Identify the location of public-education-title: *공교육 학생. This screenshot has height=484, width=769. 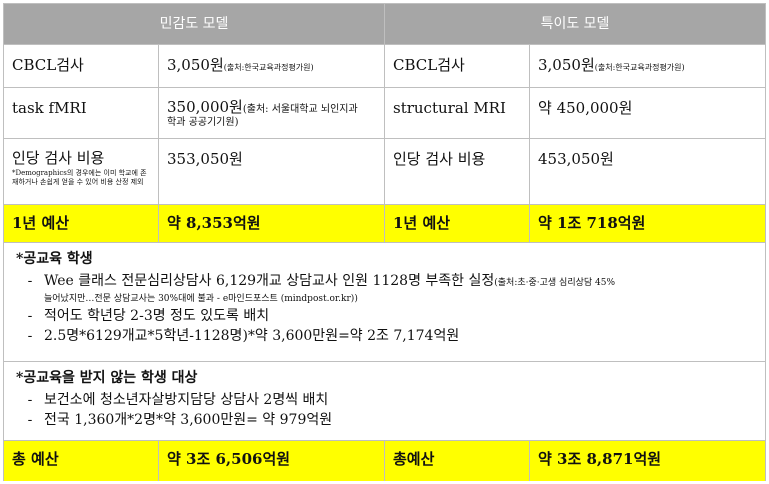
(54, 259).